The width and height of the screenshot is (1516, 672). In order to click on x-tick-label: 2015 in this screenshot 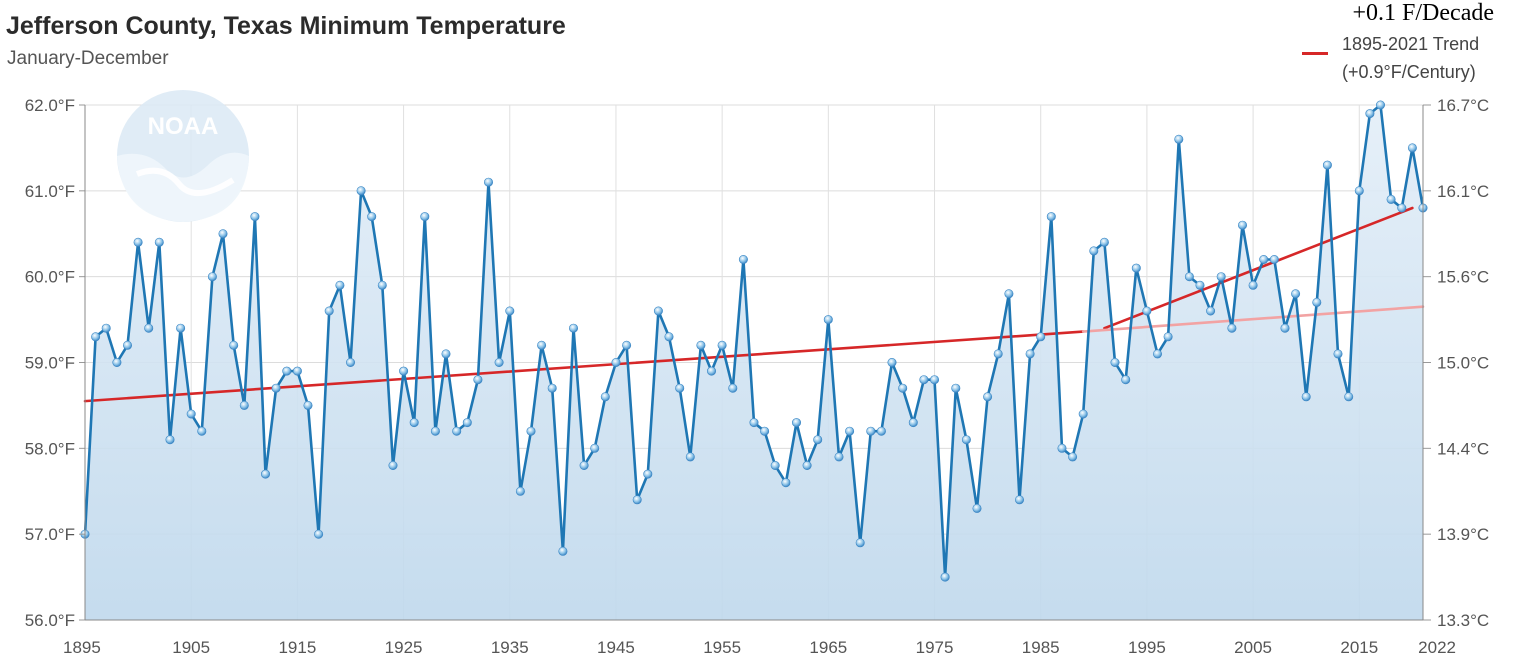, I will do `click(1359, 647)`.